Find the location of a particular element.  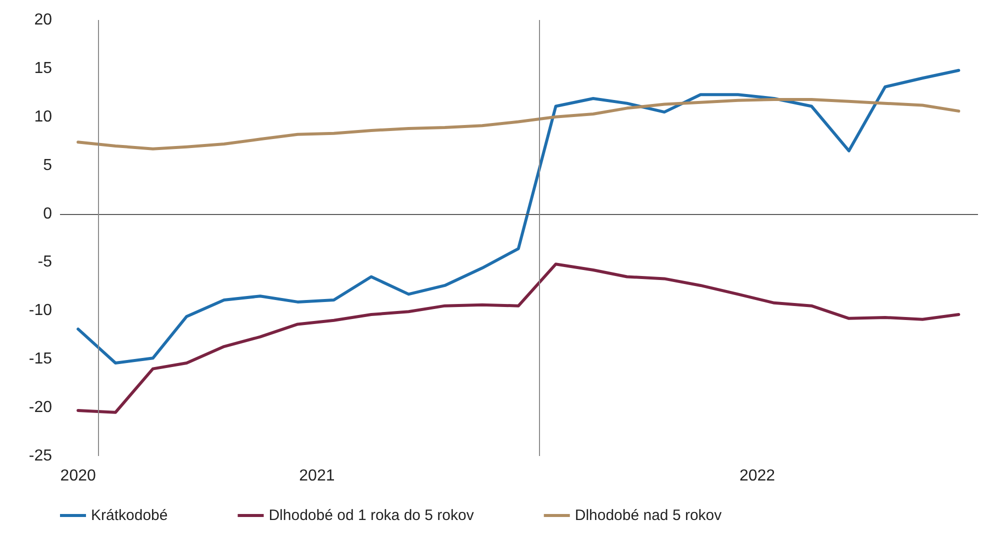

y-tick-label: 15 is located at coordinates (43, 68).